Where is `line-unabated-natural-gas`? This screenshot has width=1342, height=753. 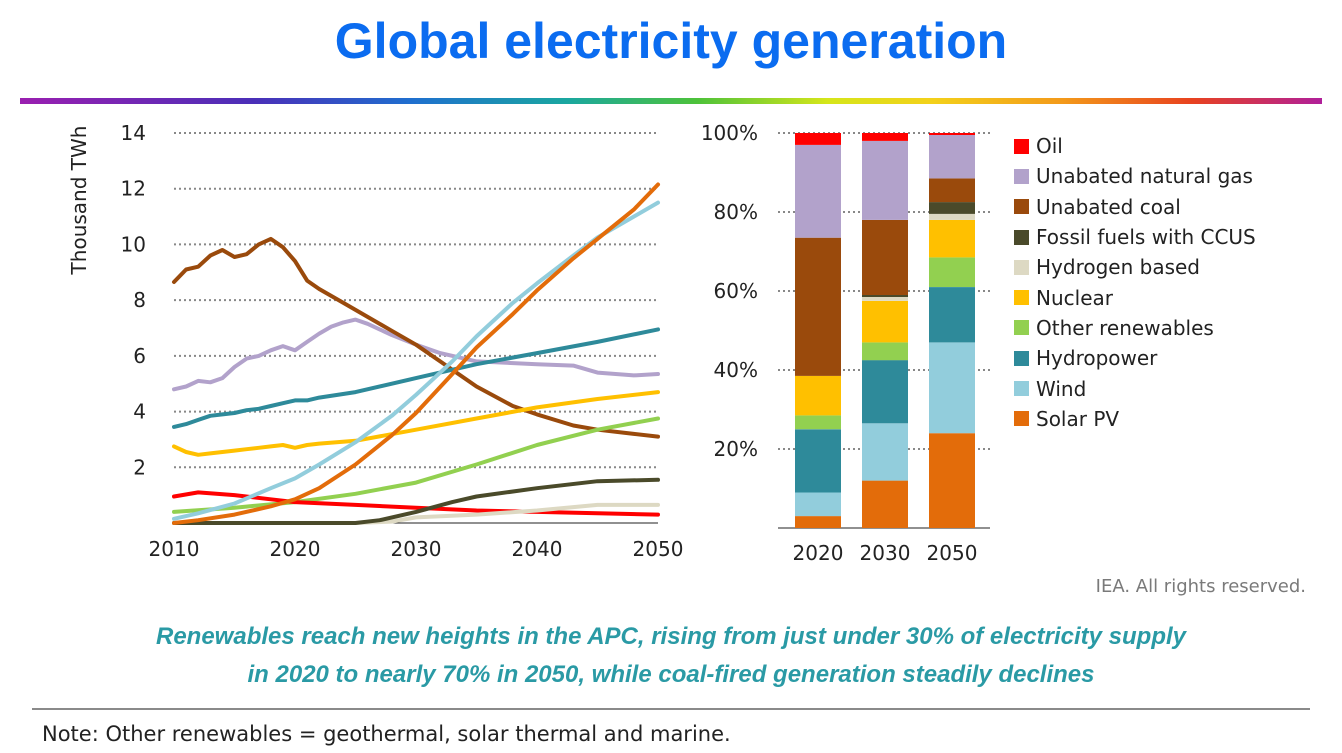 line-unabated-natural-gas is located at coordinates (416, 354).